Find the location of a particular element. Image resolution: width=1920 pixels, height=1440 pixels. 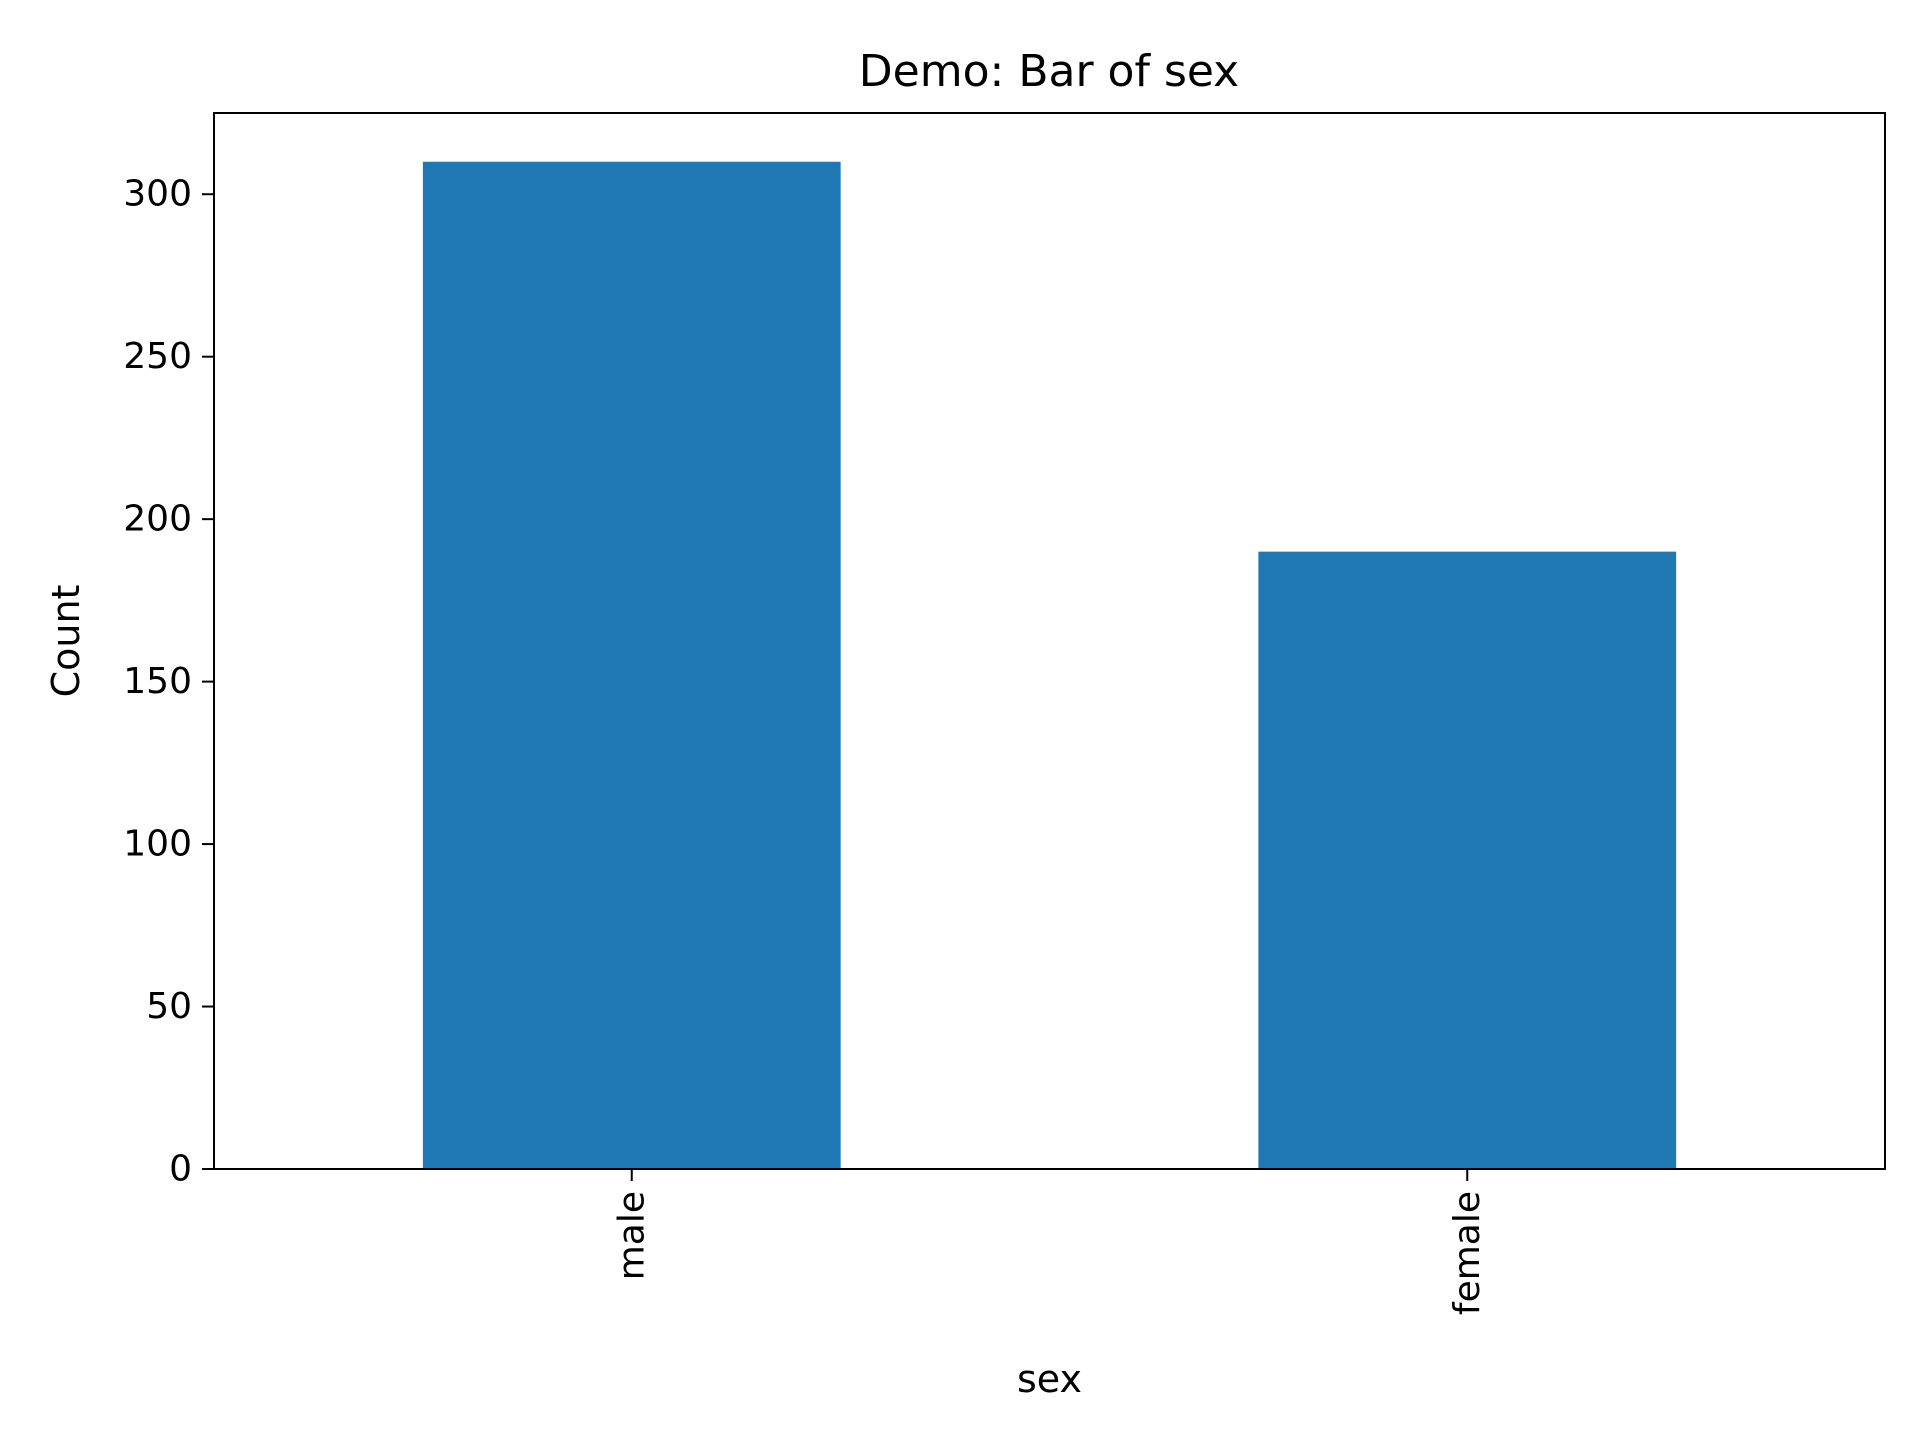

y-tick-label: 50 is located at coordinates (169, 1006).